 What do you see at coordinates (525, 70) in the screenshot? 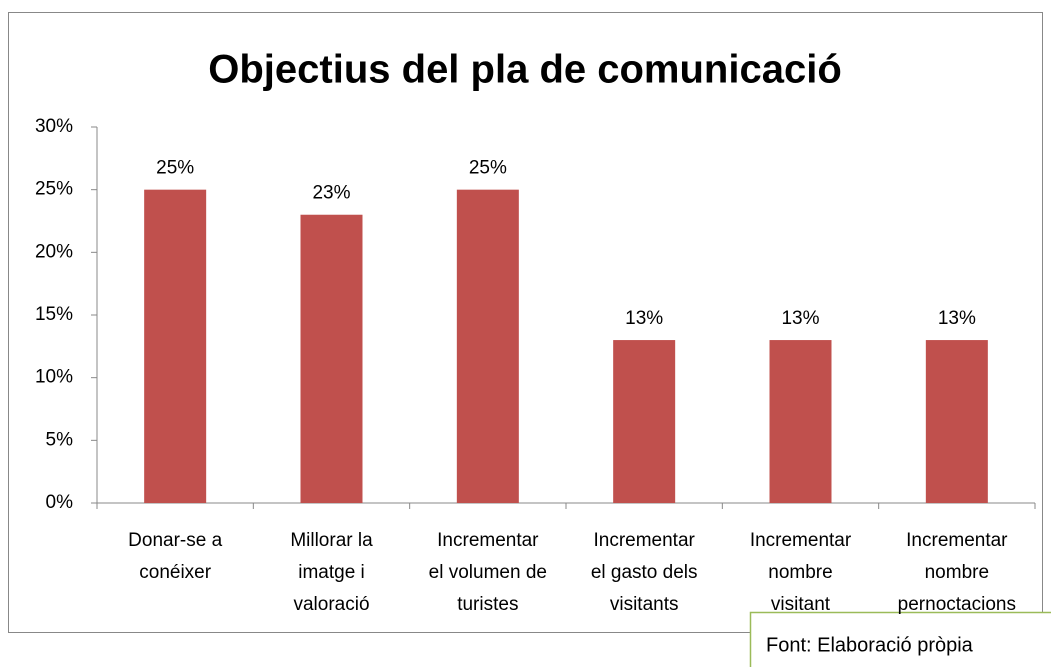
I see `chart-title: Objectius del pla de comunicació` at bounding box center [525, 70].